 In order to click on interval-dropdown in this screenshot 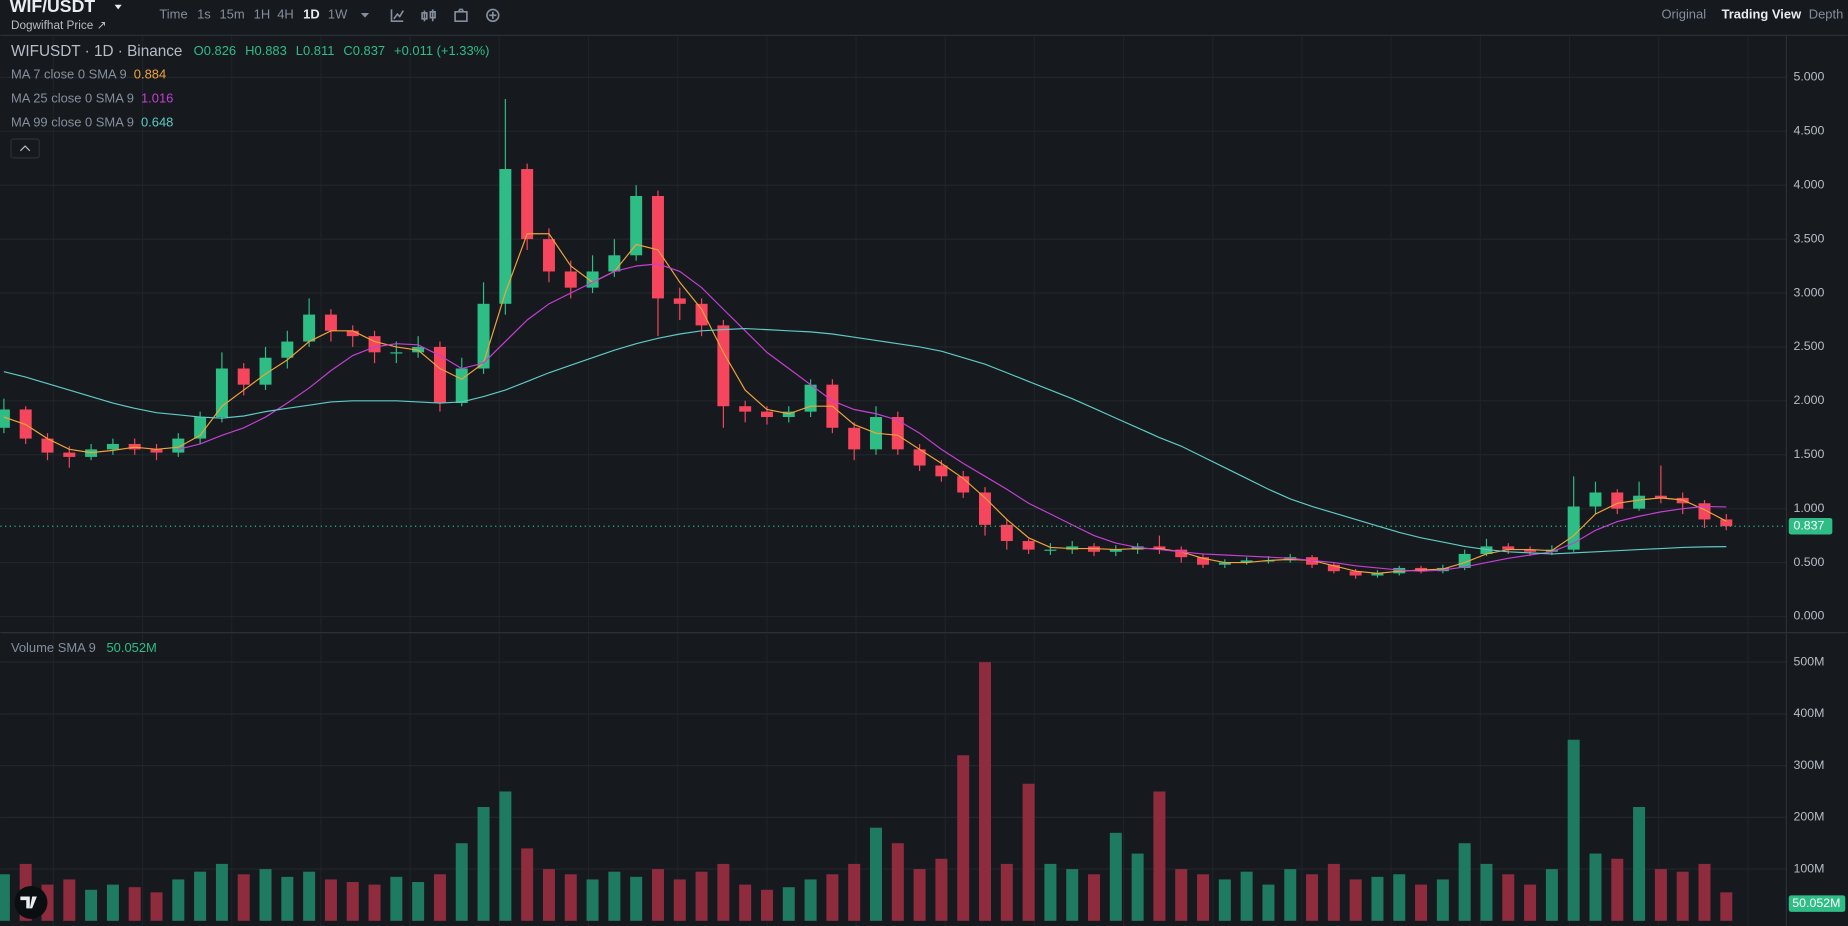, I will do `click(365, 15)`.